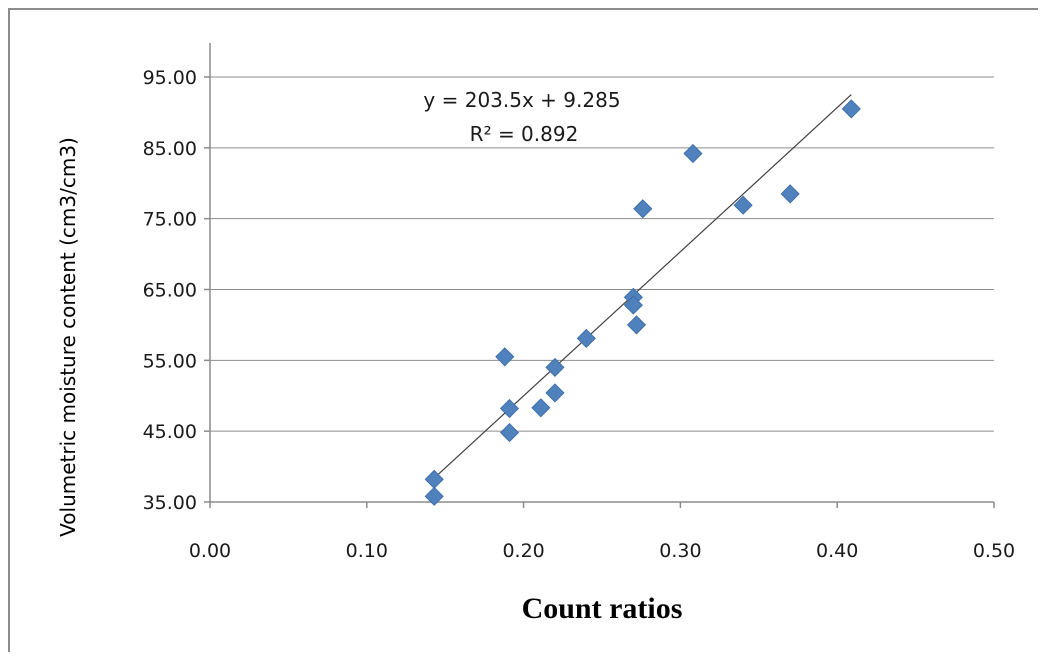  I want to click on x-tick-label: 0.50, so click(994, 551).